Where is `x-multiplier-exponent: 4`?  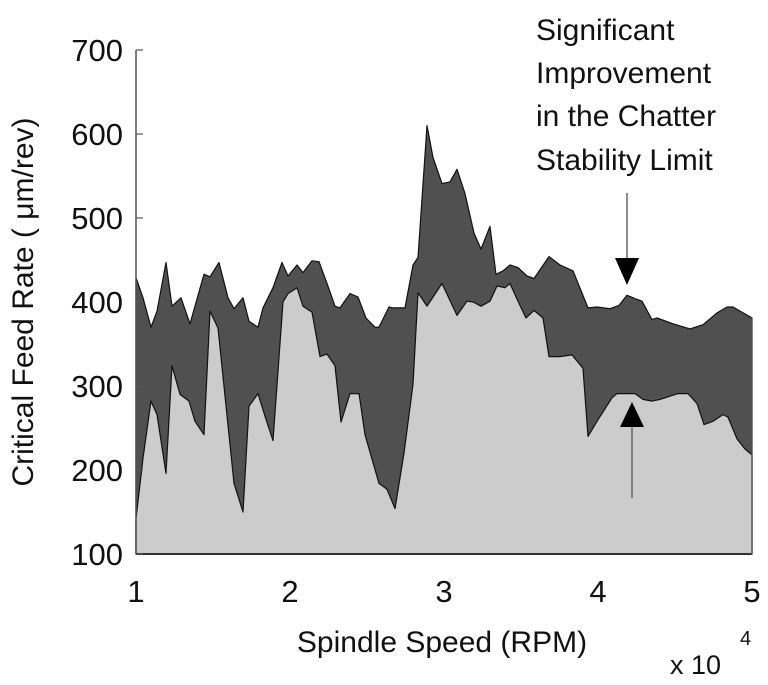
x-multiplier-exponent: 4 is located at coordinates (745, 639).